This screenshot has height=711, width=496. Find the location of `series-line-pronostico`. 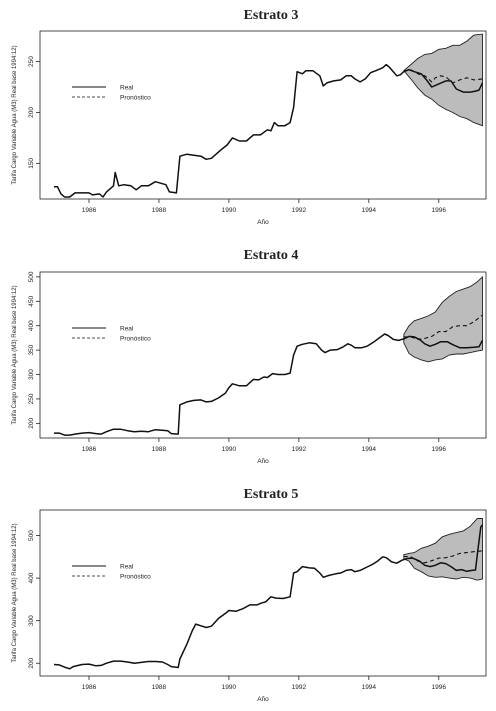

series-line-pronostico is located at coordinates (443, 76).